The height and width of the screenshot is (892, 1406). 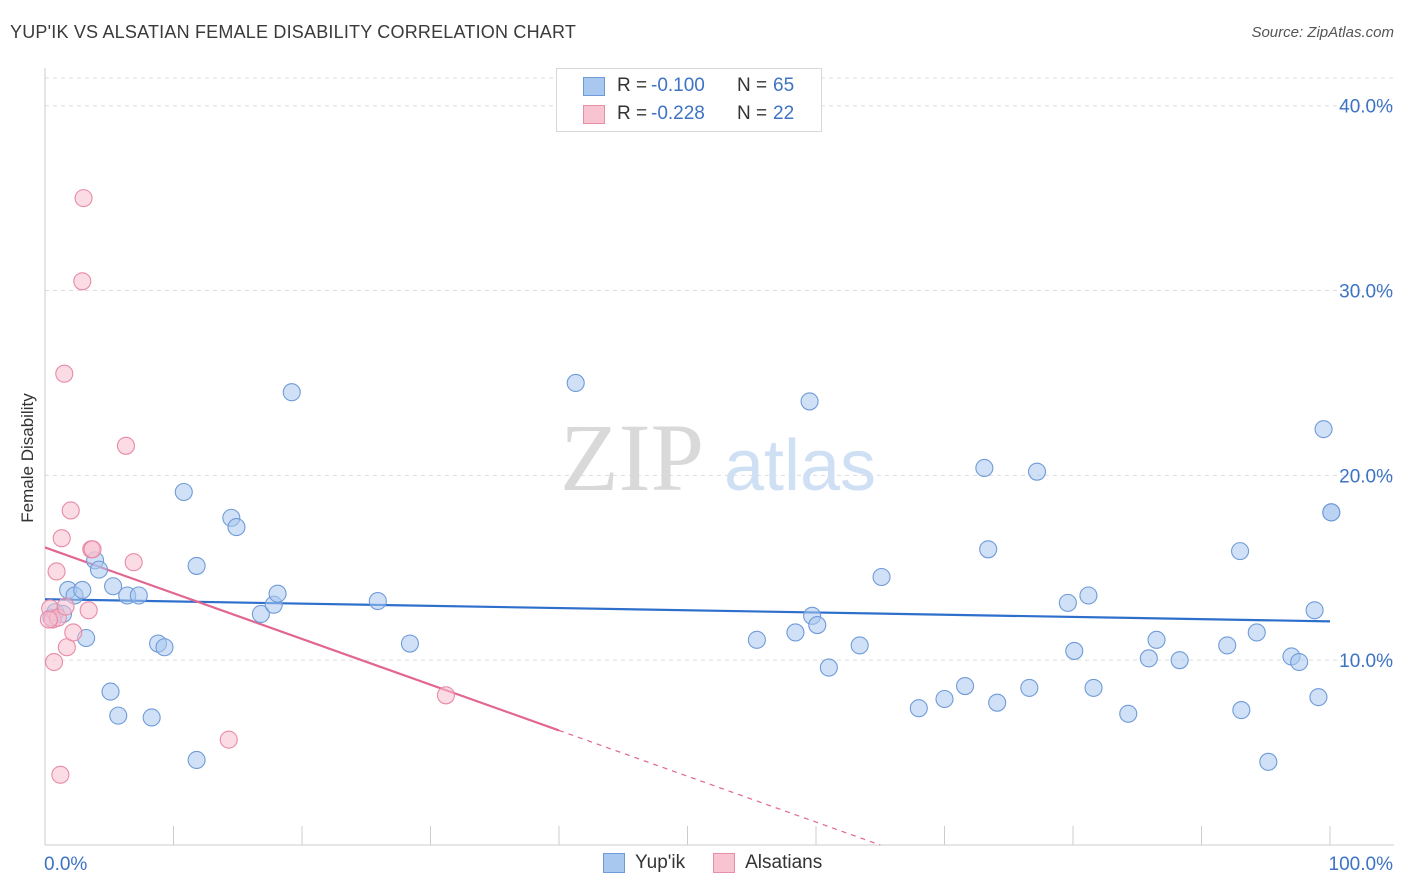 I want to click on n-value: 65, so click(x=784, y=85).